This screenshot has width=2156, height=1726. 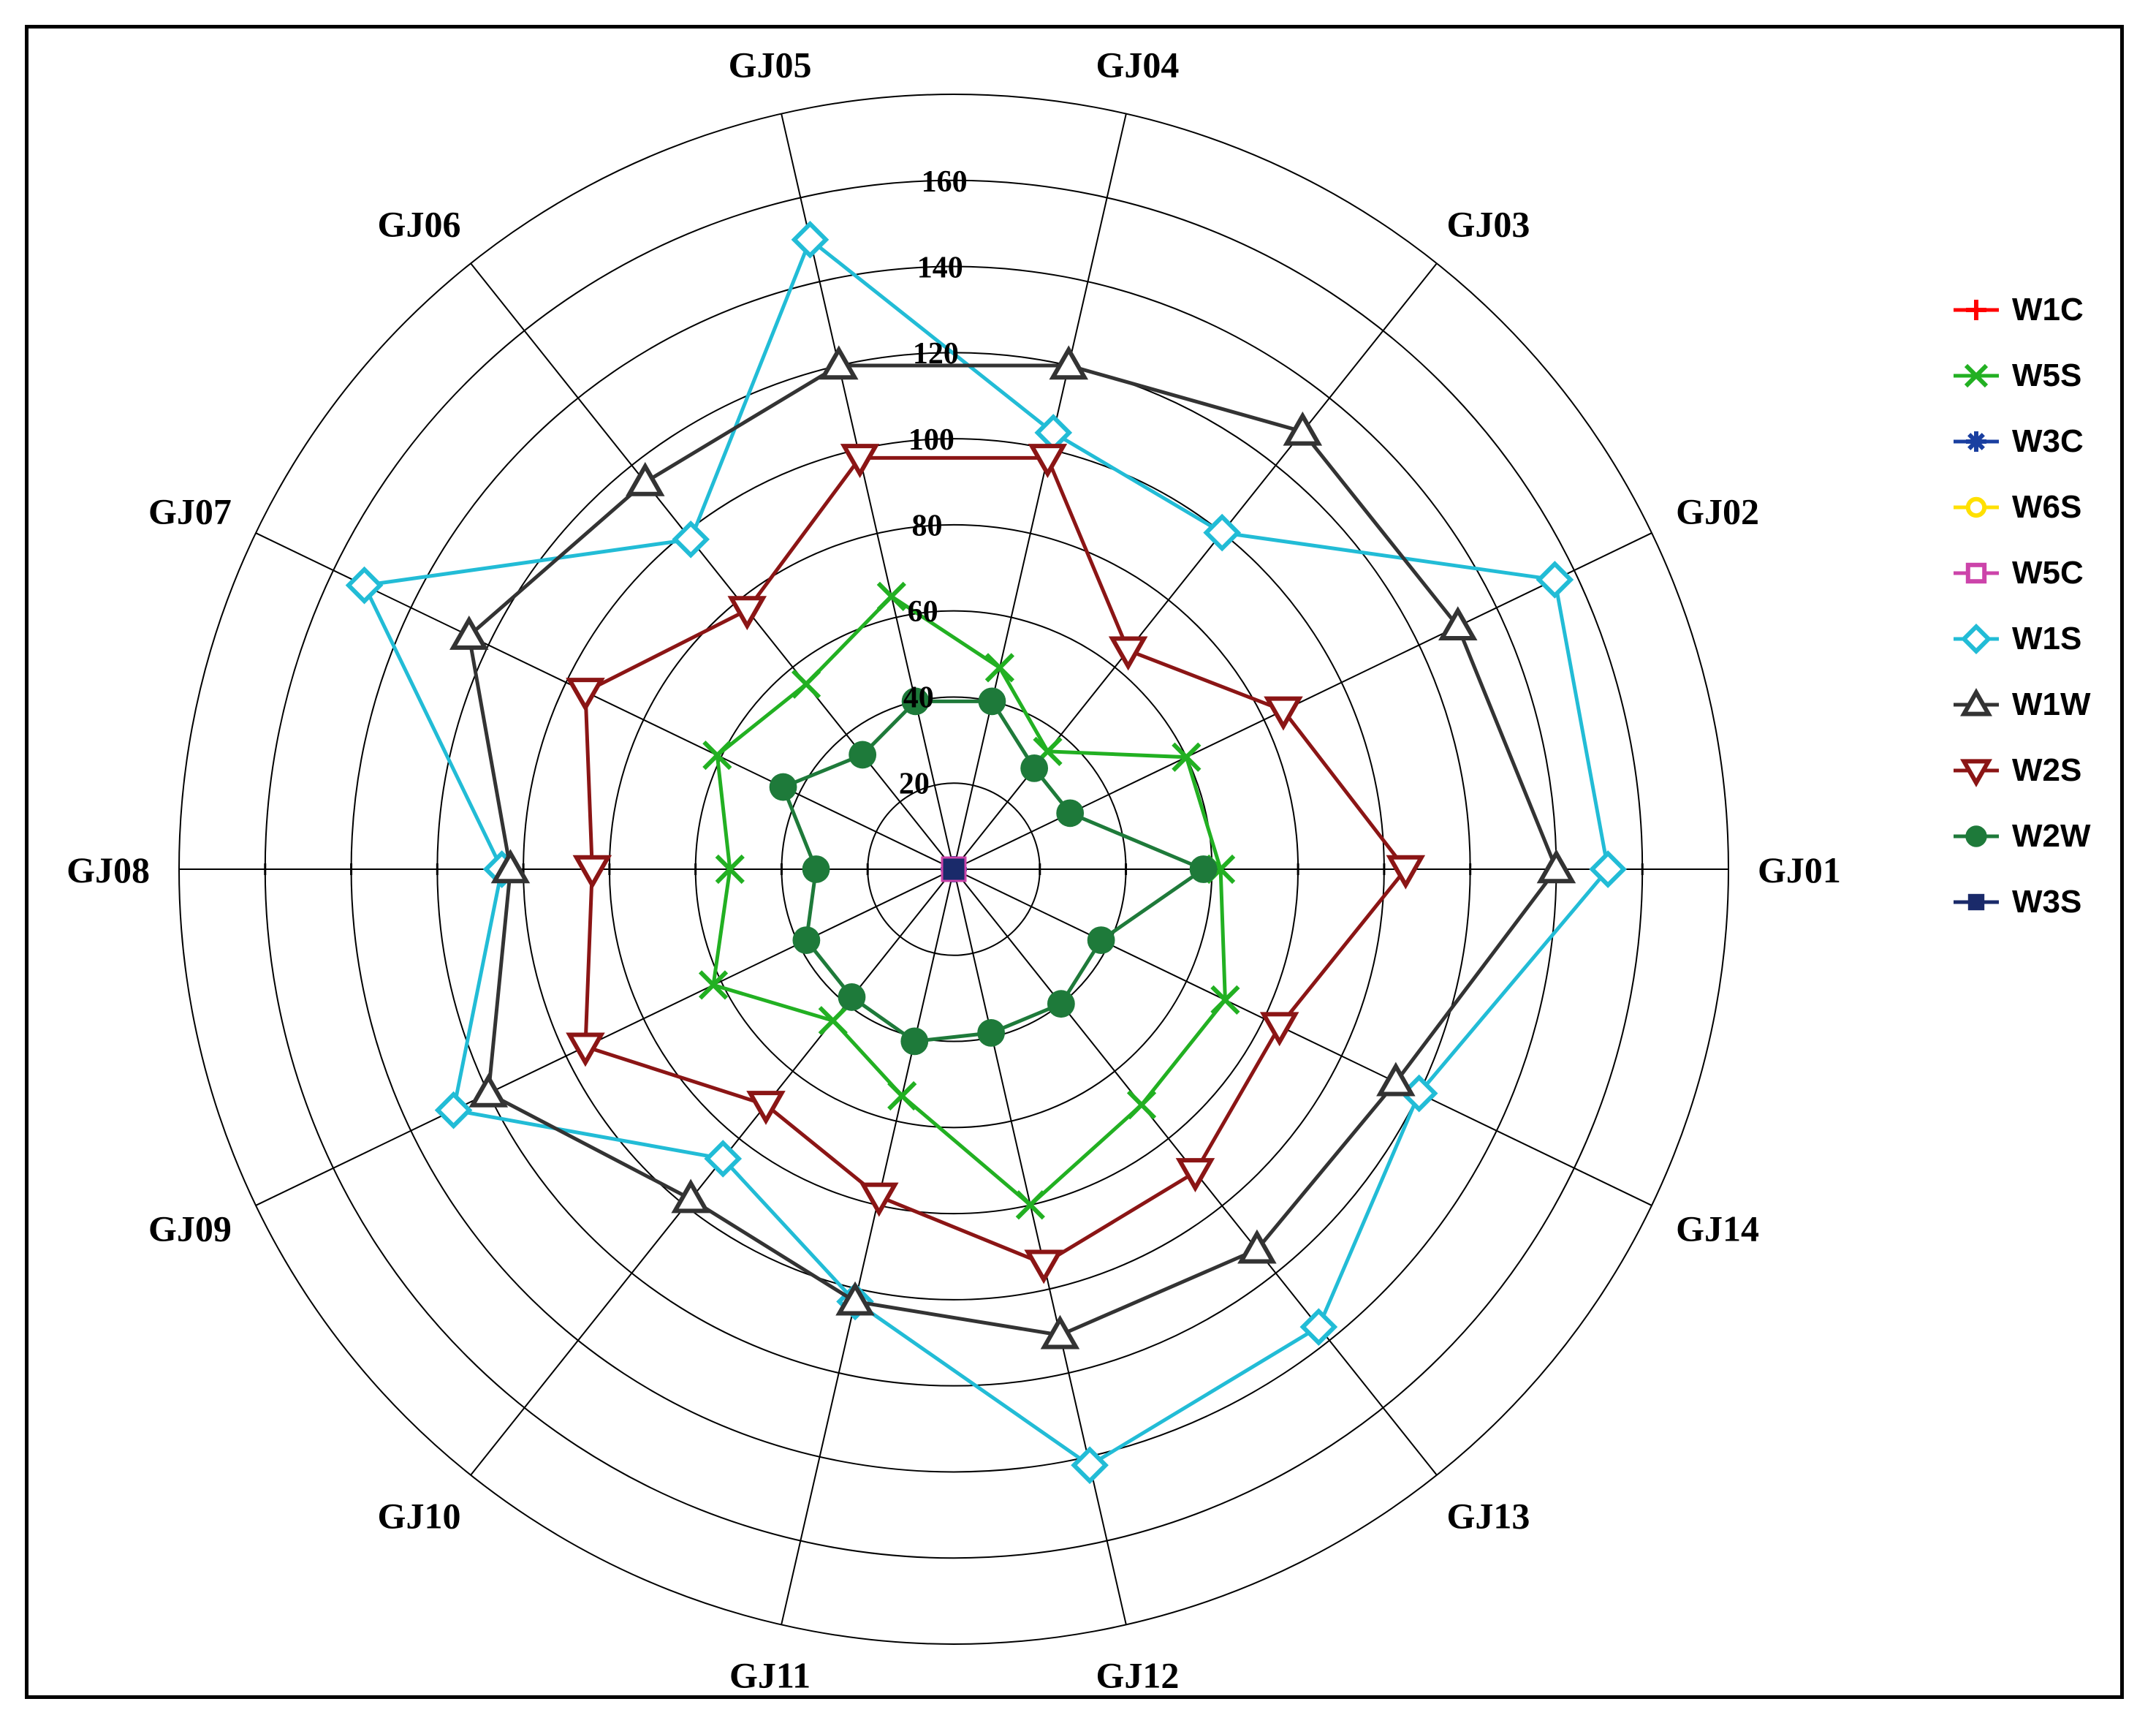 I want to click on legend-item: W2W, so click(x=2021, y=836).